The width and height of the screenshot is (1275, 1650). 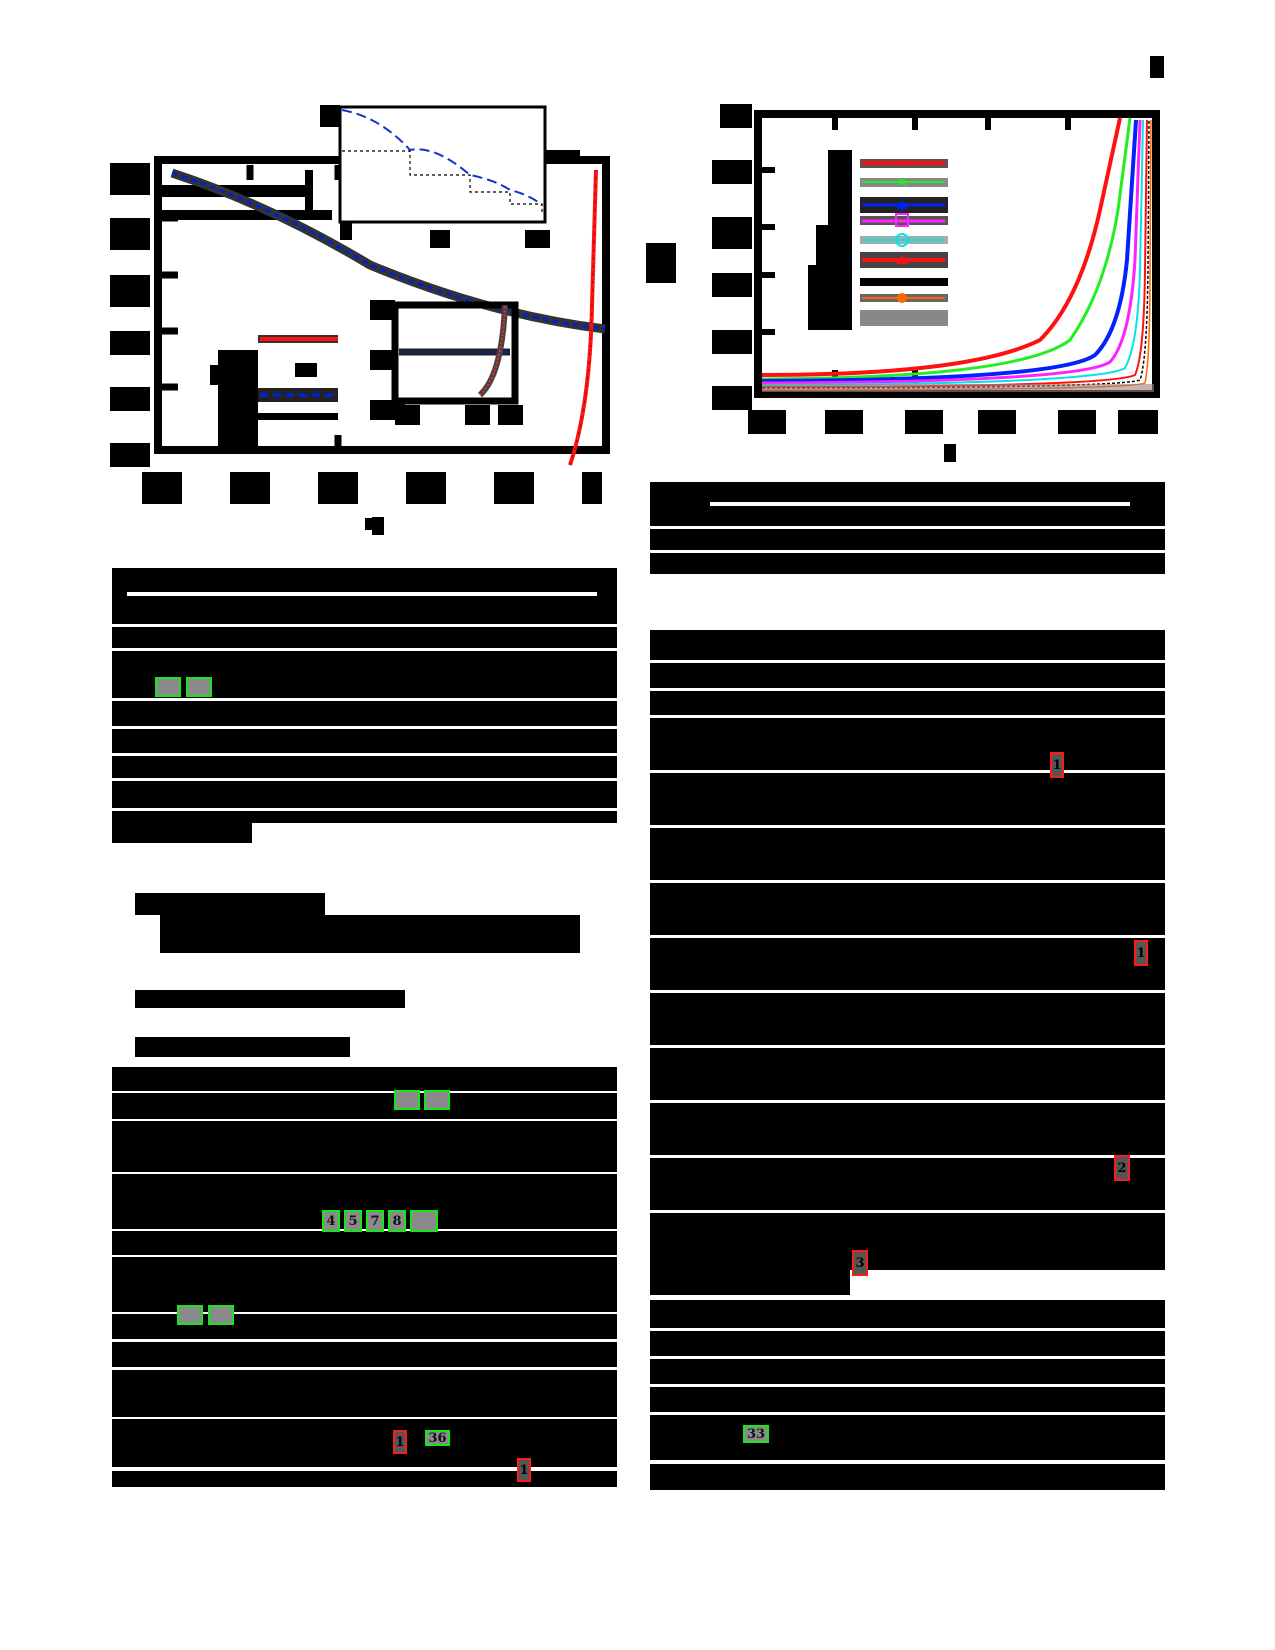 What do you see at coordinates (299, 339) in the screenshot?
I see `legend-red-line` at bounding box center [299, 339].